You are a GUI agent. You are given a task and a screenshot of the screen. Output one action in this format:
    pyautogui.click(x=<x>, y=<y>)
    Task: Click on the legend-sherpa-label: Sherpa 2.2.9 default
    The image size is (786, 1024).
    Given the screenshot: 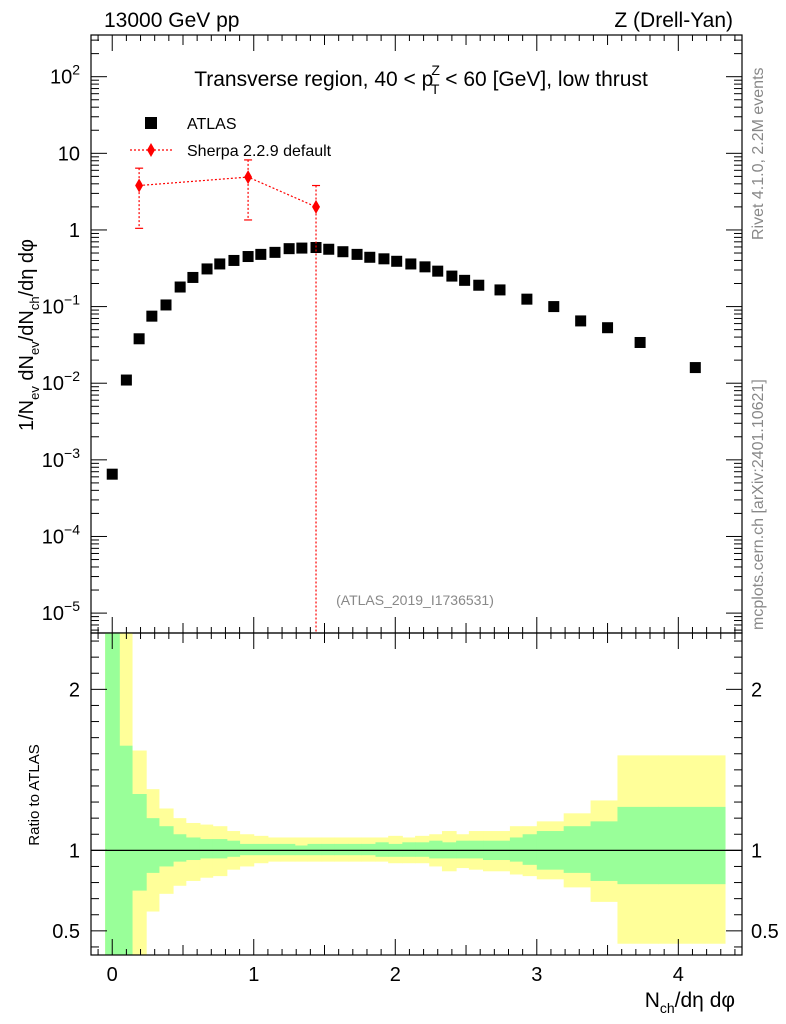 What is the action you would take?
    pyautogui.click(x=259, y=151)
    